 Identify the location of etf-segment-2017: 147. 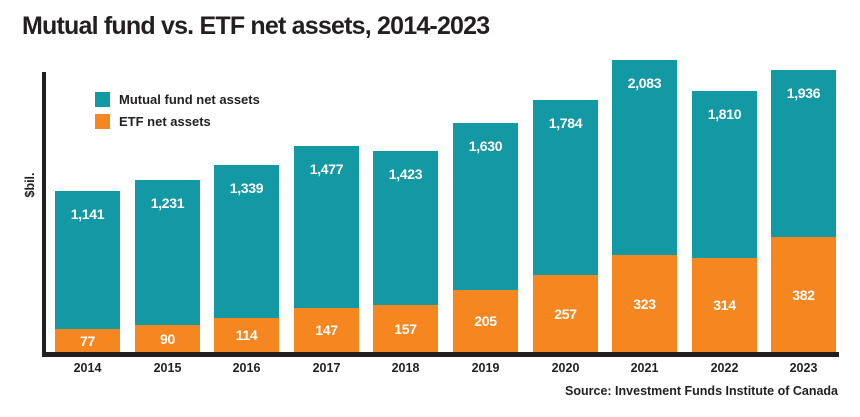
(326, 330).